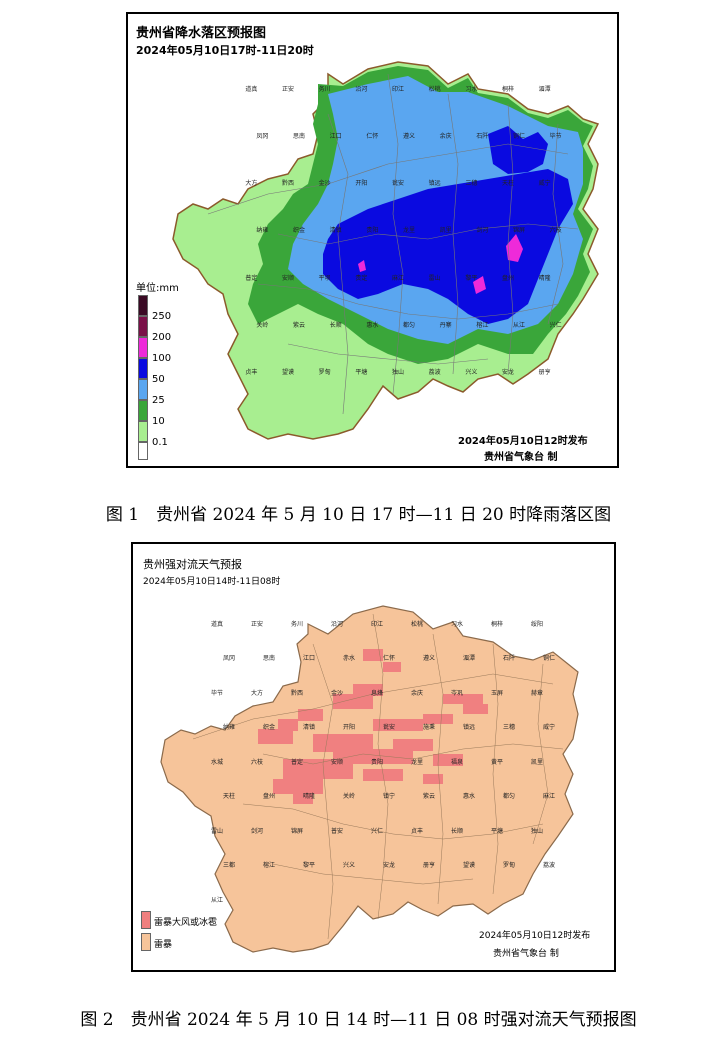 Image resolution: width=717 pixels, height=1046 pixels. I want to click on county-label: 兴义, so click(471, 372).